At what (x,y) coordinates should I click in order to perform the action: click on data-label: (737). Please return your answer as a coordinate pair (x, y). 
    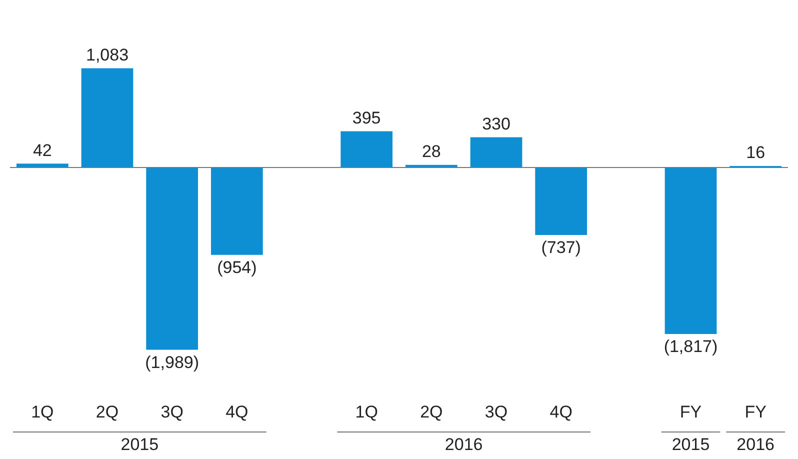
    Looking at the image, I should click on (561, 248).